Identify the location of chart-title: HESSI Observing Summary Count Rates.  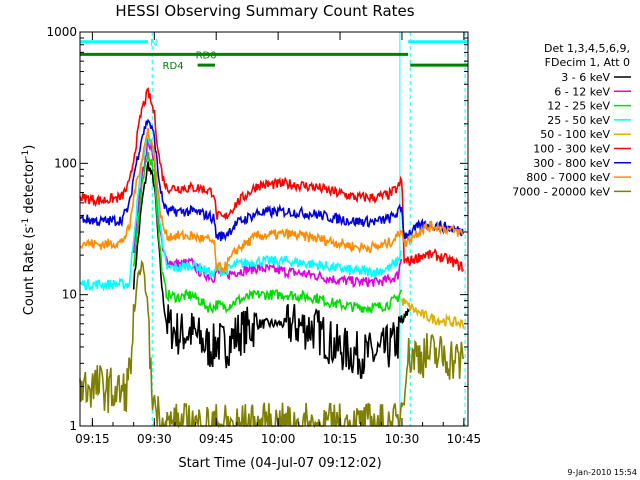
(264, 11).